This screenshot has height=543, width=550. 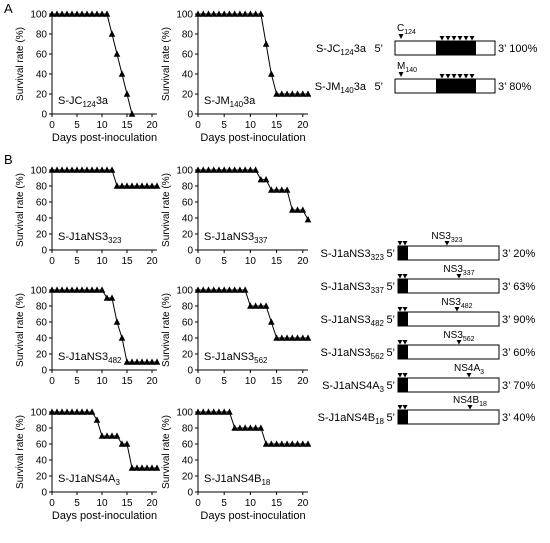 What do you see at coordinates (382, 389) in the screenshot?
I see `construct-name-sub: 3` at bounding box center [382, 389].